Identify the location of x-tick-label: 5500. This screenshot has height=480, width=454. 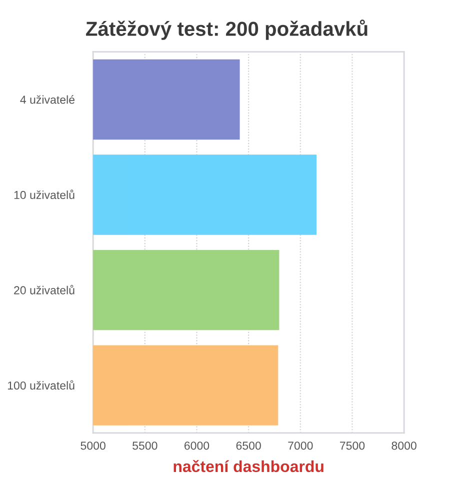
(145, 446).